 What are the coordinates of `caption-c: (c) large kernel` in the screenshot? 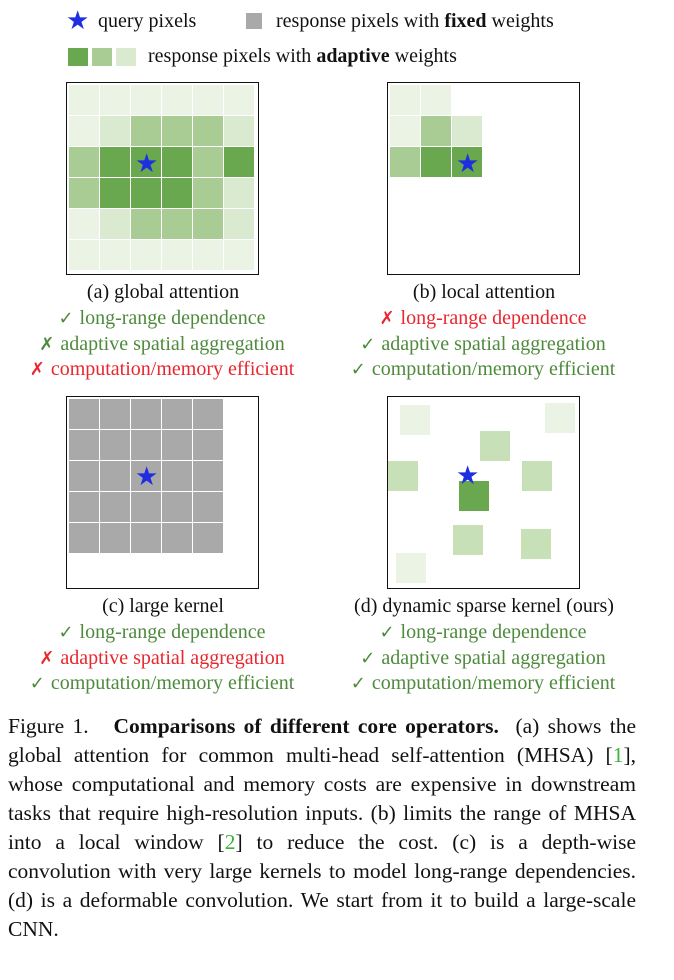 It's located at (163, 606).